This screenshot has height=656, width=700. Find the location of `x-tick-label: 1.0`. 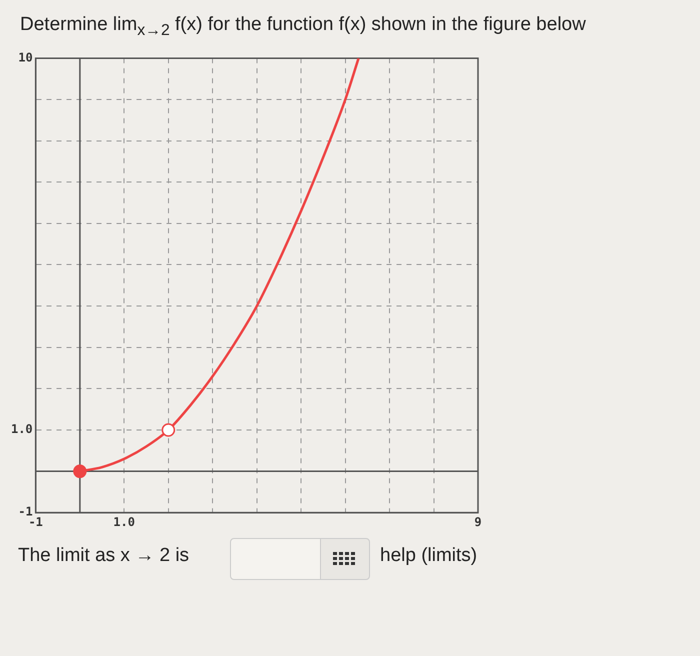

x-tick-label: 1.0 is located at coordinates (124, 521).